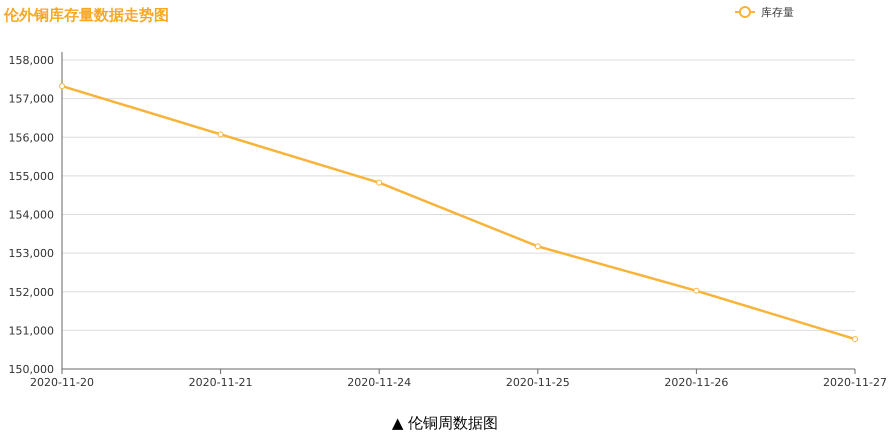 This screenshot has width=890, height=440. I want to click on legend-label: 库存量, so click(777, 12).